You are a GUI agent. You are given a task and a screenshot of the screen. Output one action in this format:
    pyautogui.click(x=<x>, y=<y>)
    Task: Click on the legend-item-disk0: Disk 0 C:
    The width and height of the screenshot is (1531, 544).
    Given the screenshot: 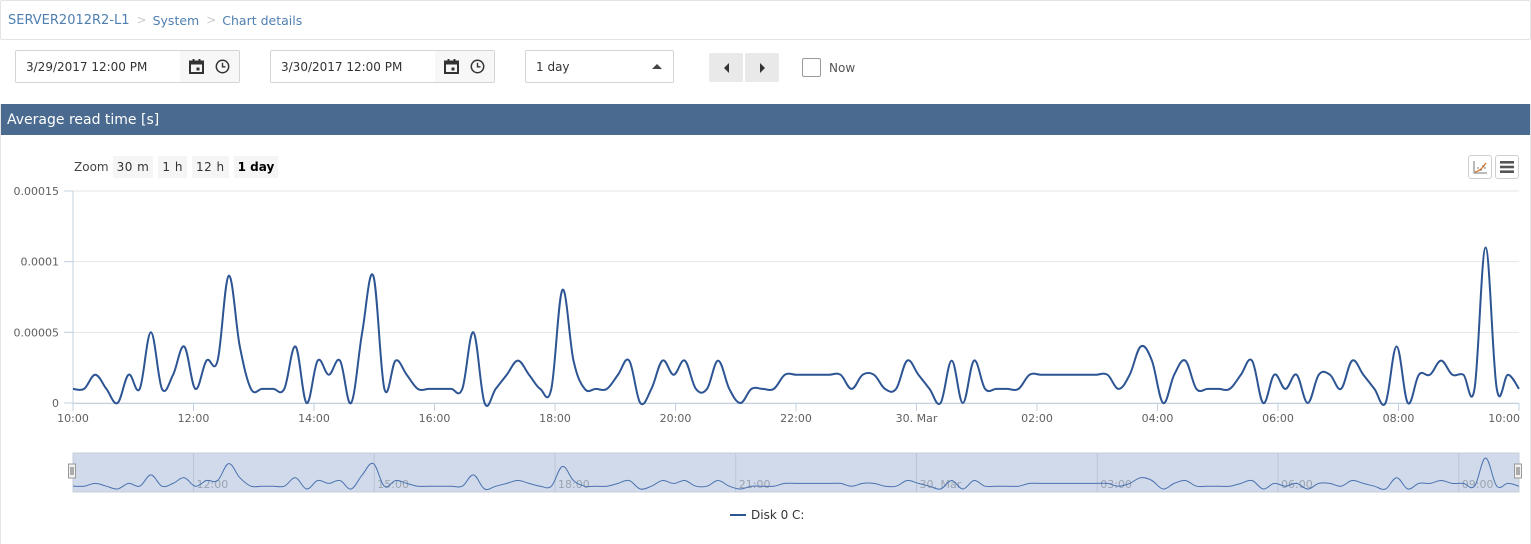 What is the action you would take?
    pyautogui.click(x=767, y=515)
    